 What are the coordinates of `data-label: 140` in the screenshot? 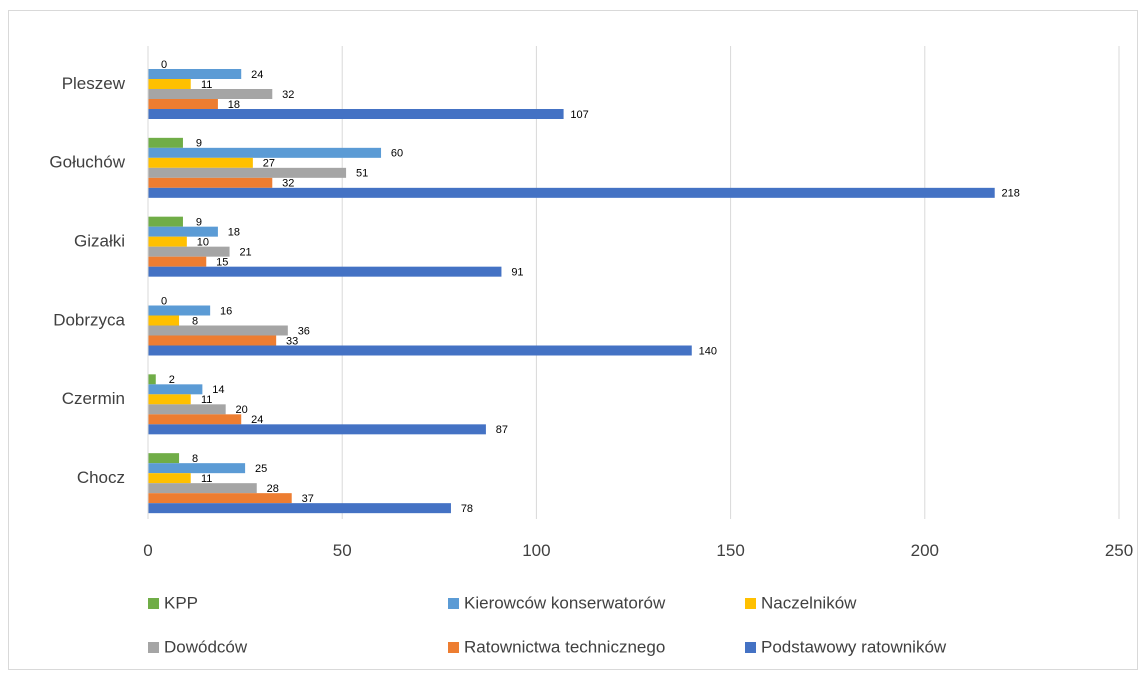 It's located at (708, 351).